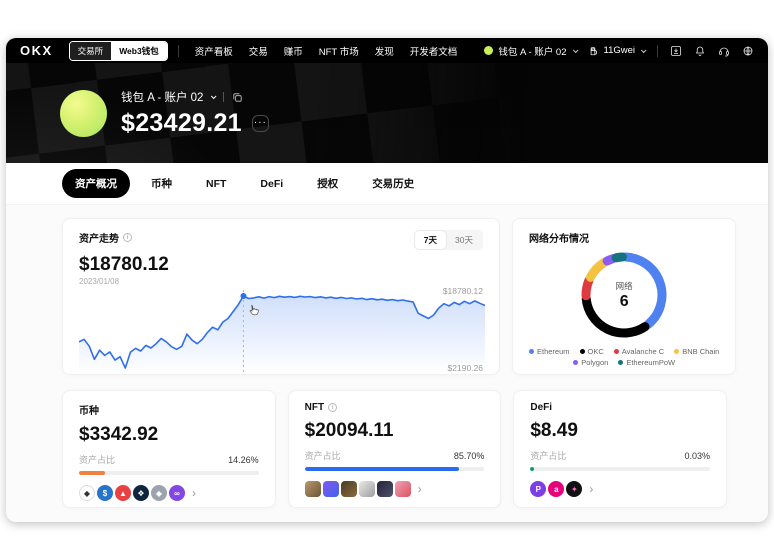  What do you see at coordinates (489, 50) in the screenshot?
I see `wallet-avatar-dot` at bounding box center [489, 50].